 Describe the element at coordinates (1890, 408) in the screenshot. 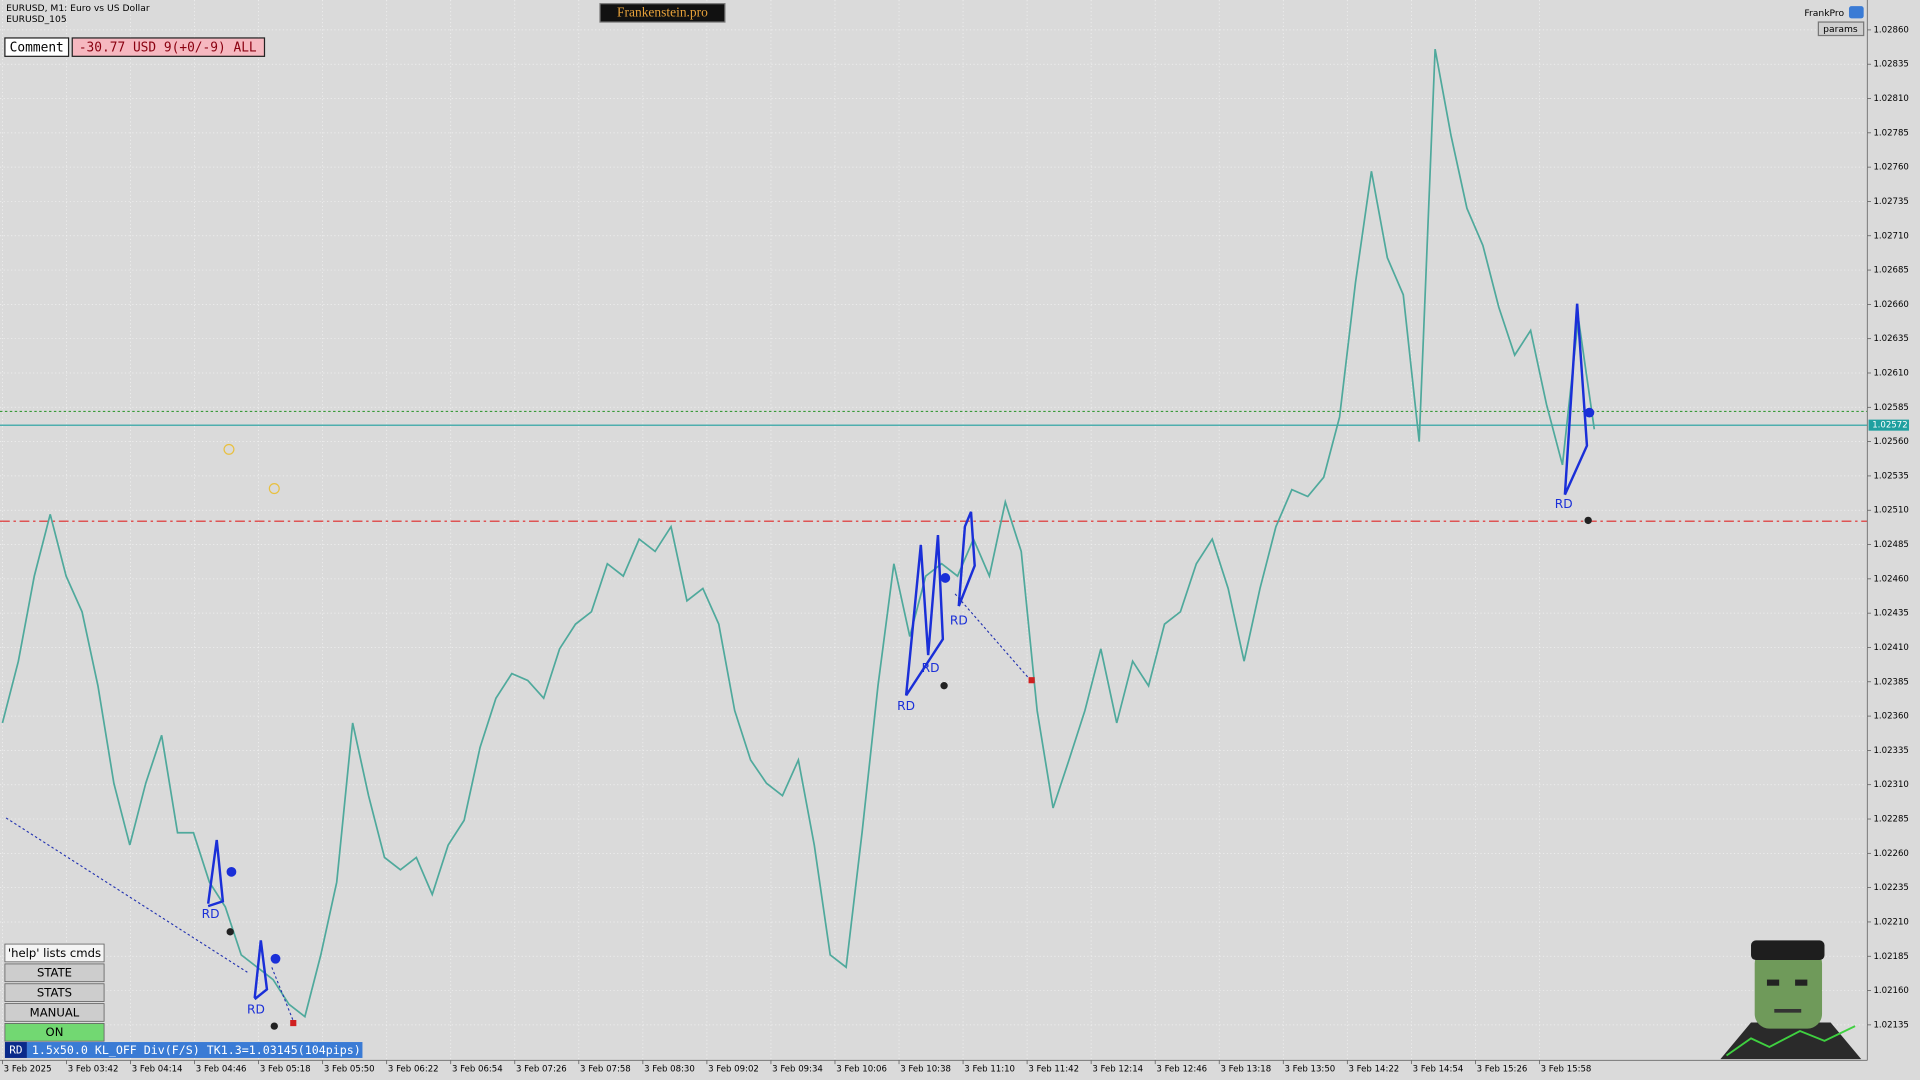

I see `y-tick-label: 1.02585` at that location.